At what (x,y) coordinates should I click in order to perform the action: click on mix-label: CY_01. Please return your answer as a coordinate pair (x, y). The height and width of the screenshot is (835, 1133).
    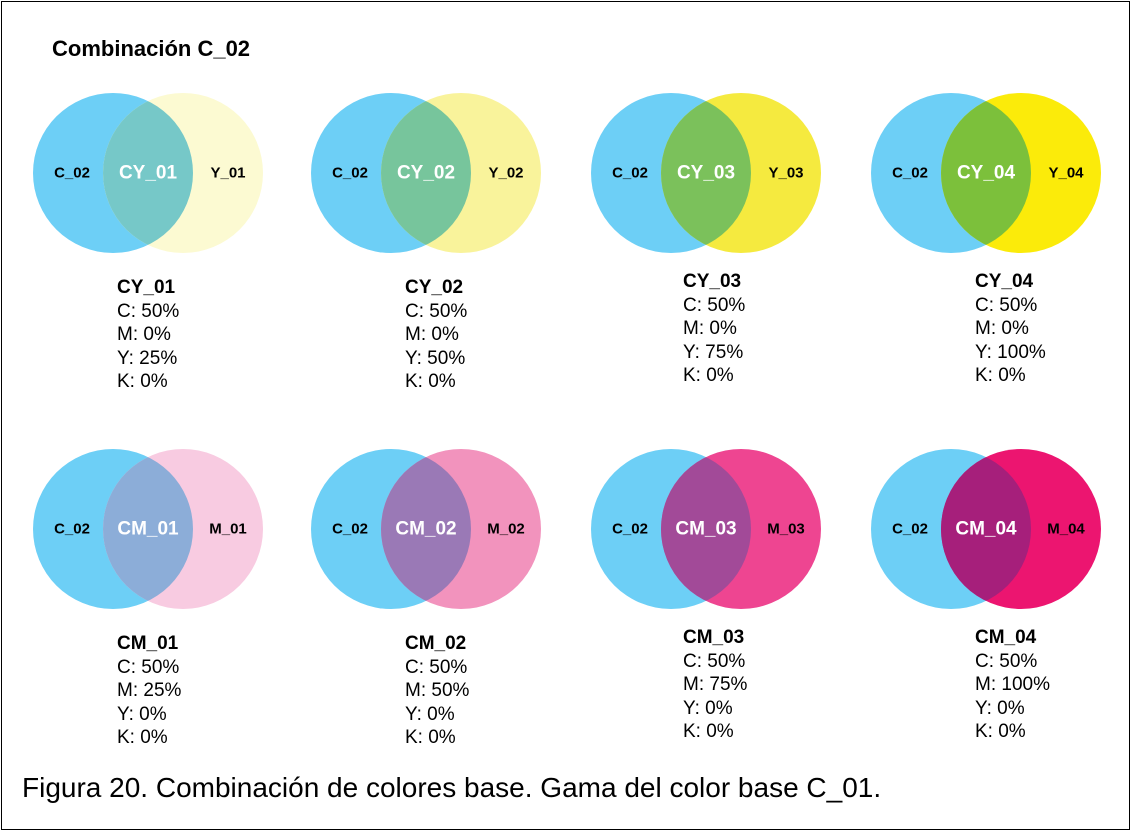
    Looking at the image, I should click on (148, 173).